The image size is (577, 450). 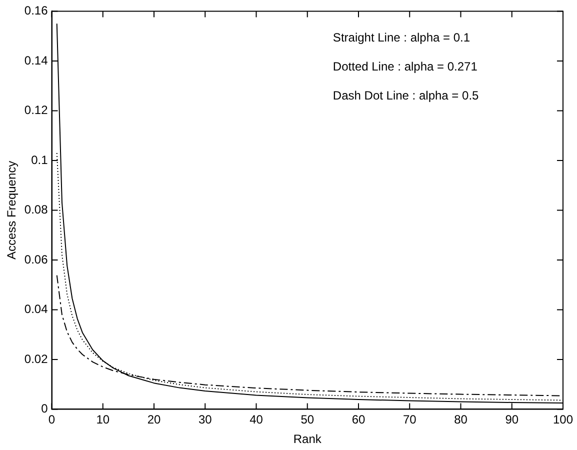 I want to click on x-tick-label: 50, so click(x=307, y=419).